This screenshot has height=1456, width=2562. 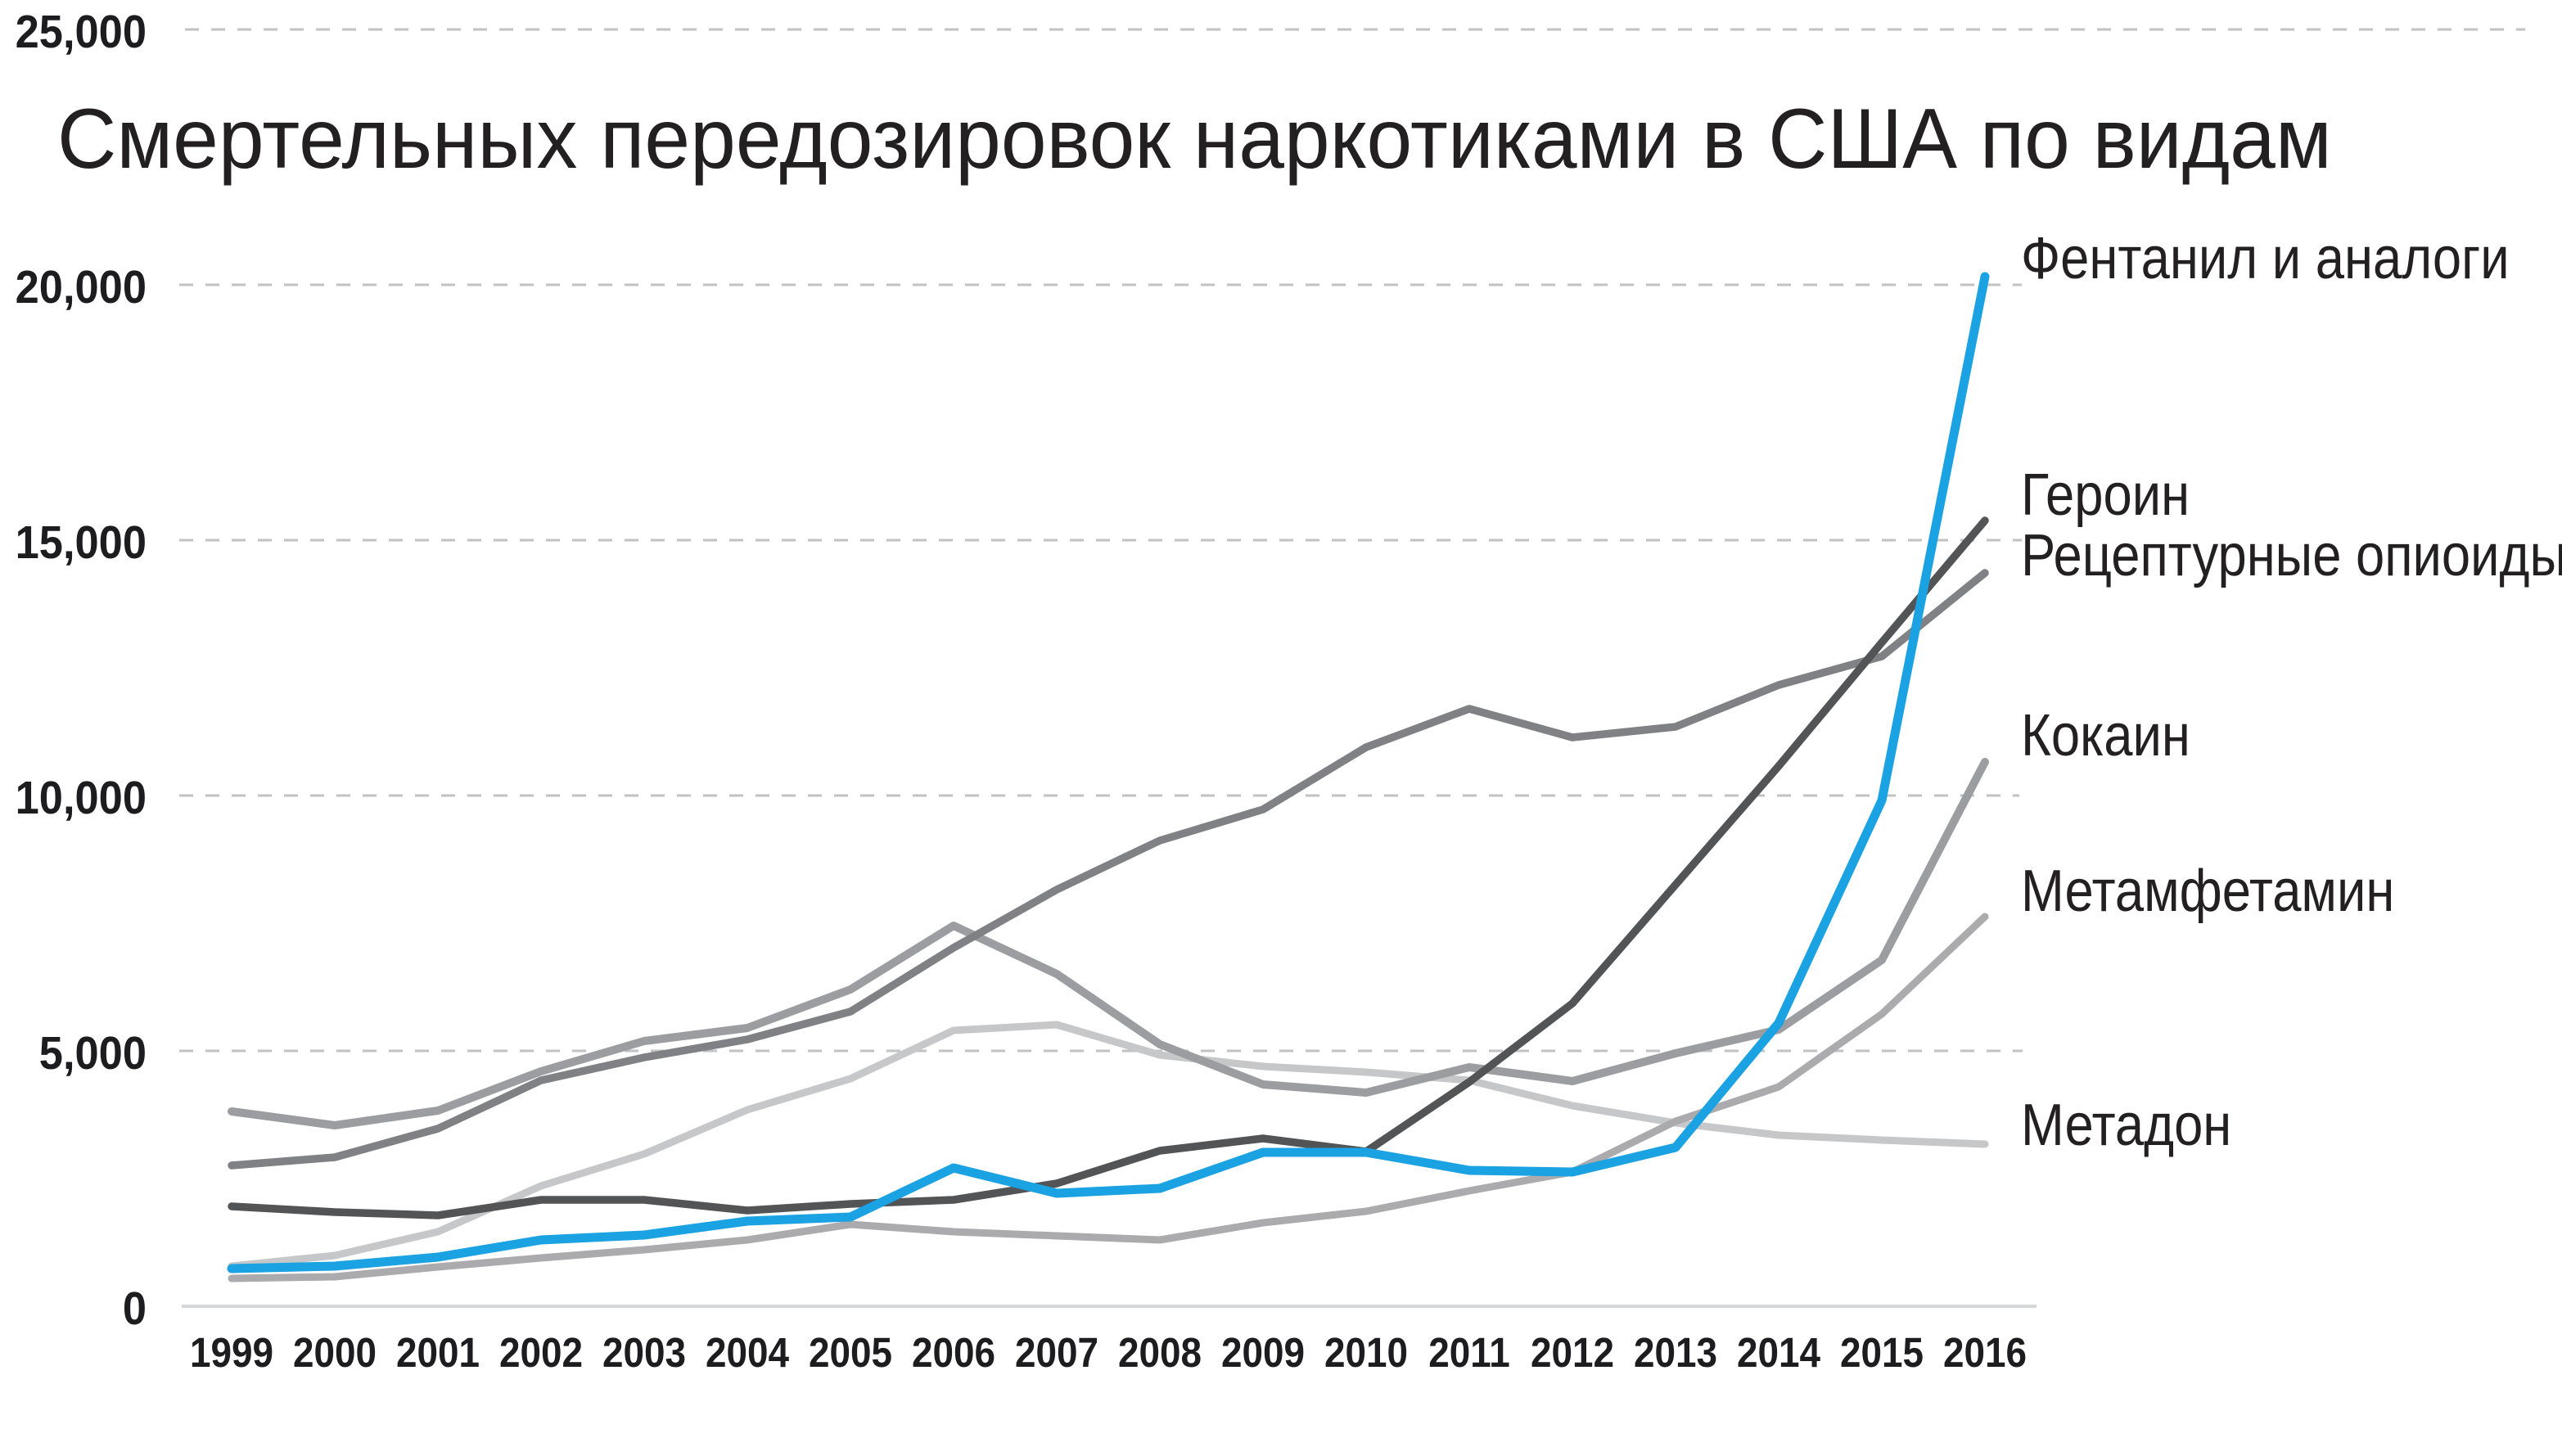 I want to click on svg-text: 2005, so click(x=850, y=1353).